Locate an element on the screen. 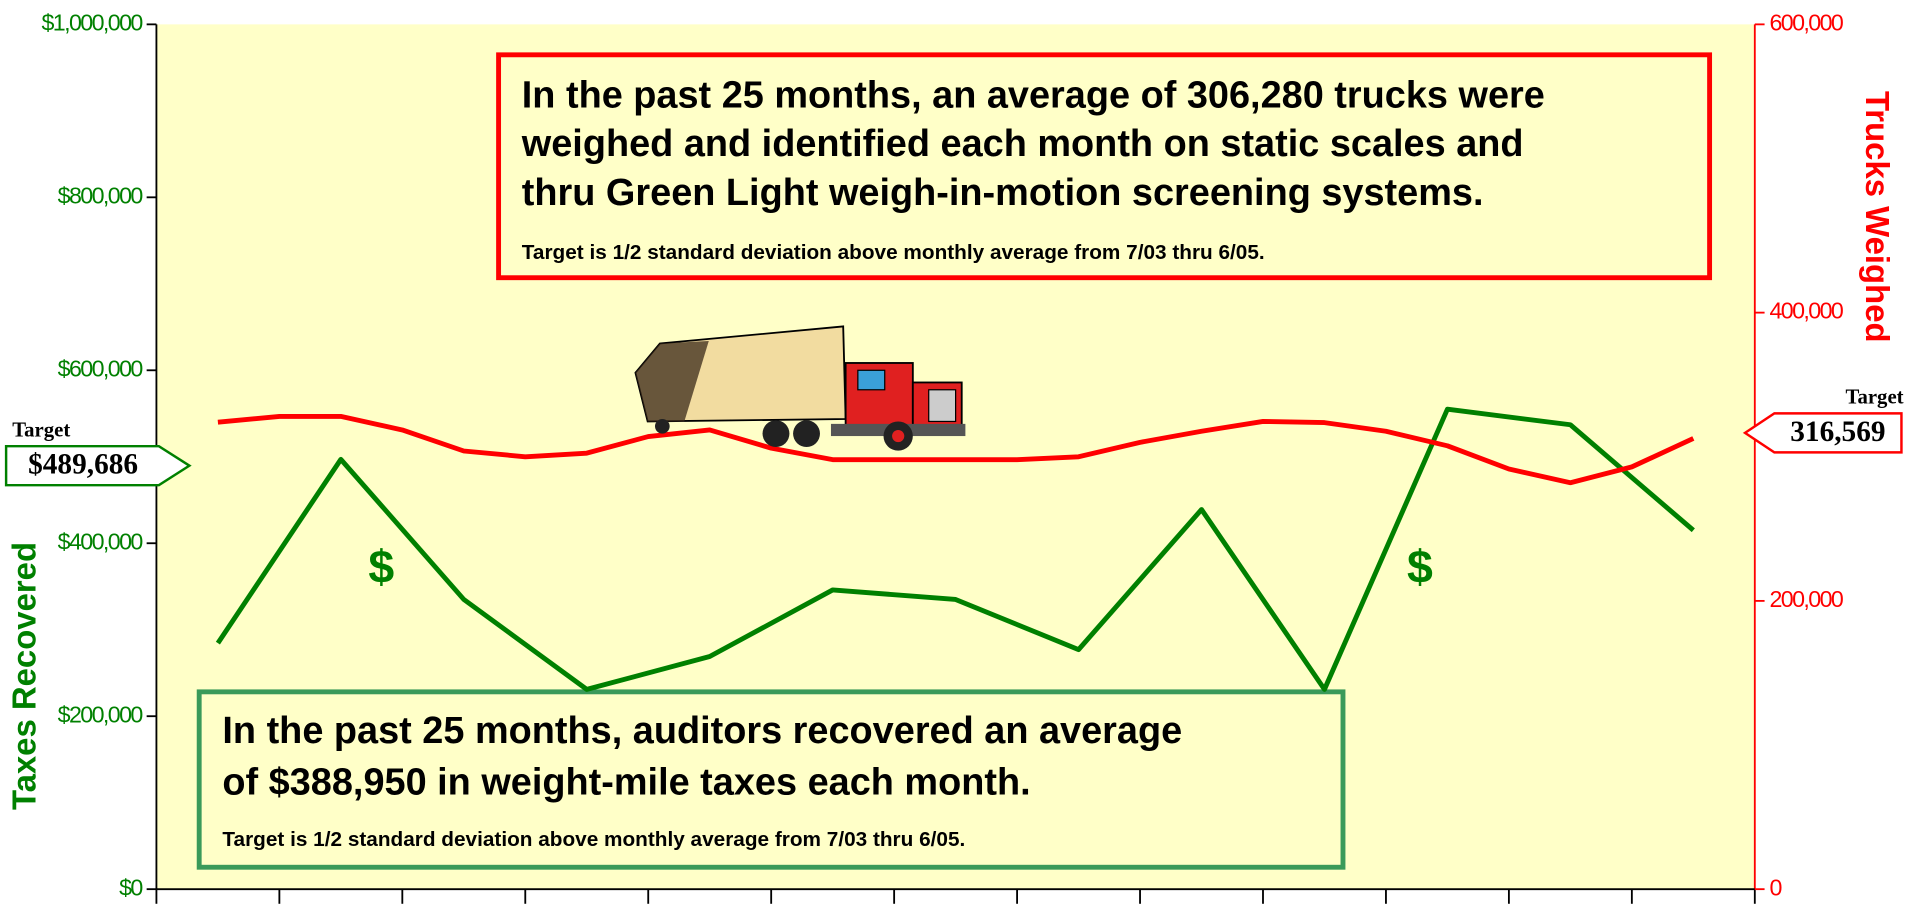  y2-tick-label: 600,000 is located at coordinates (1805, 23).